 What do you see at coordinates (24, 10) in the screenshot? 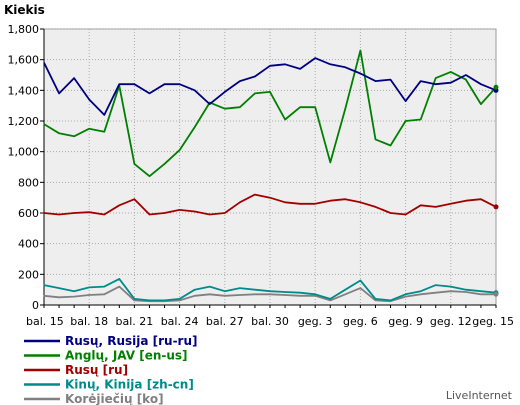
I see `y-axis-title: Kiekis` at bounding box center [24, 10].